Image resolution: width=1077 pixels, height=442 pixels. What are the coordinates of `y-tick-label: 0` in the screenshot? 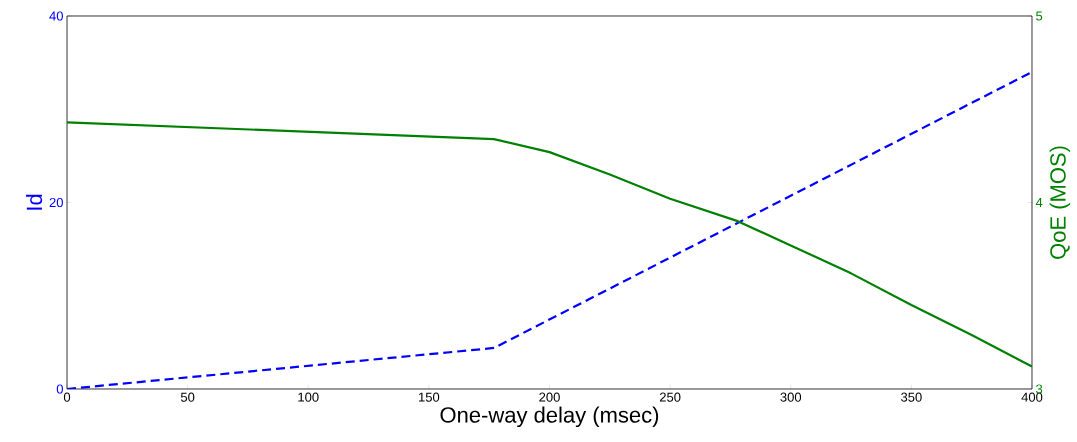 It's located at (59, 389).